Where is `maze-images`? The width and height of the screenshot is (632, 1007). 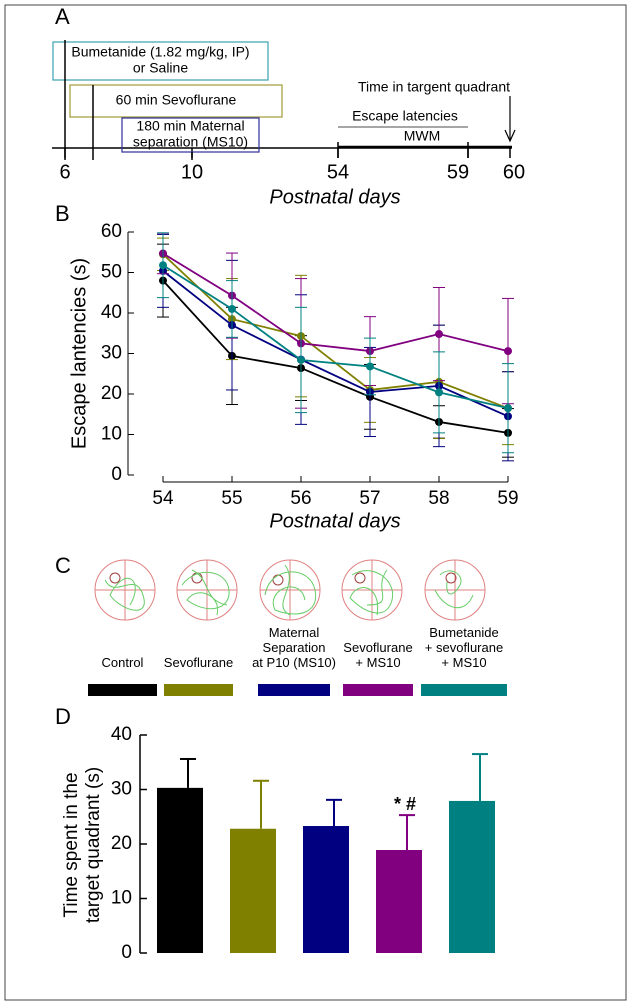 maze-images is located at coordinates (290, 590).